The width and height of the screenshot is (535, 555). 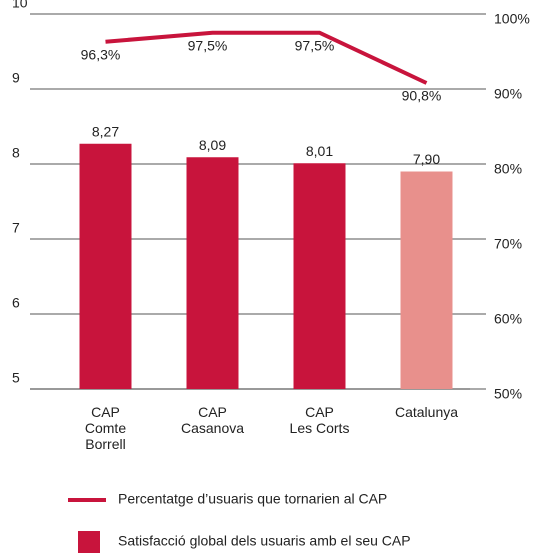 What do you see at coordinates (508, 244) in the screenshot?
I see `y2-tick-label: 70%` at bounding box center [508, 244].